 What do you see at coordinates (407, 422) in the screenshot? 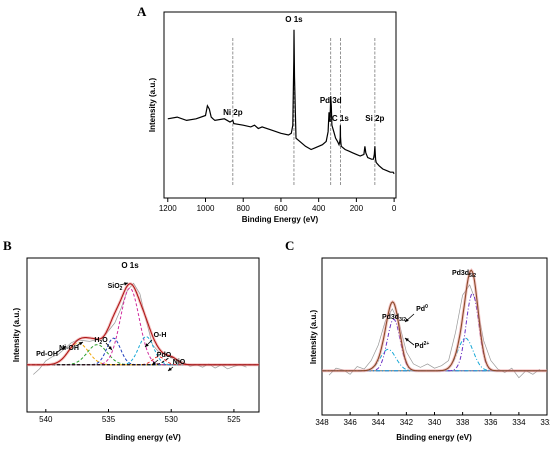
I see `tick-label: 342` at bounding box center [407, 422].